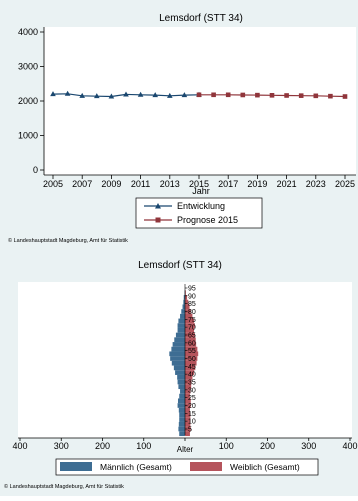 Image resolution: width=358 pixels, height=501 pixels. What do you see at coordinates (192, 398) in the screenshot?
I see `pyramid-age-tick-label: 25` at bounding box center [192, 398].